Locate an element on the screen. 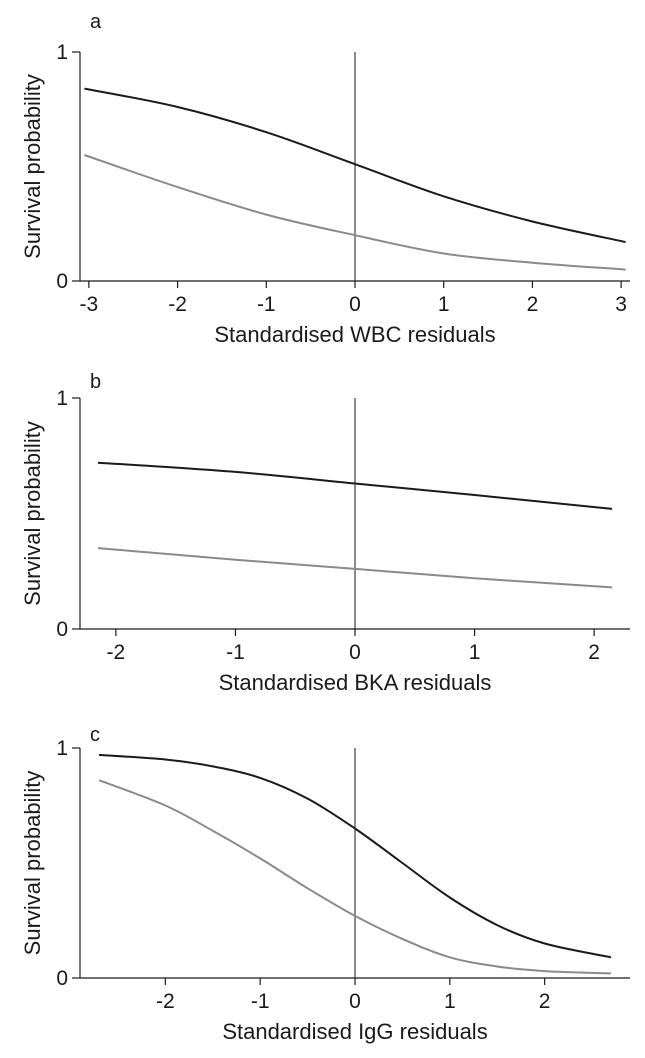 The width and height of the screenshot is (645, 1058). x-tick-label: -3 is located at coordinates (89, 304).